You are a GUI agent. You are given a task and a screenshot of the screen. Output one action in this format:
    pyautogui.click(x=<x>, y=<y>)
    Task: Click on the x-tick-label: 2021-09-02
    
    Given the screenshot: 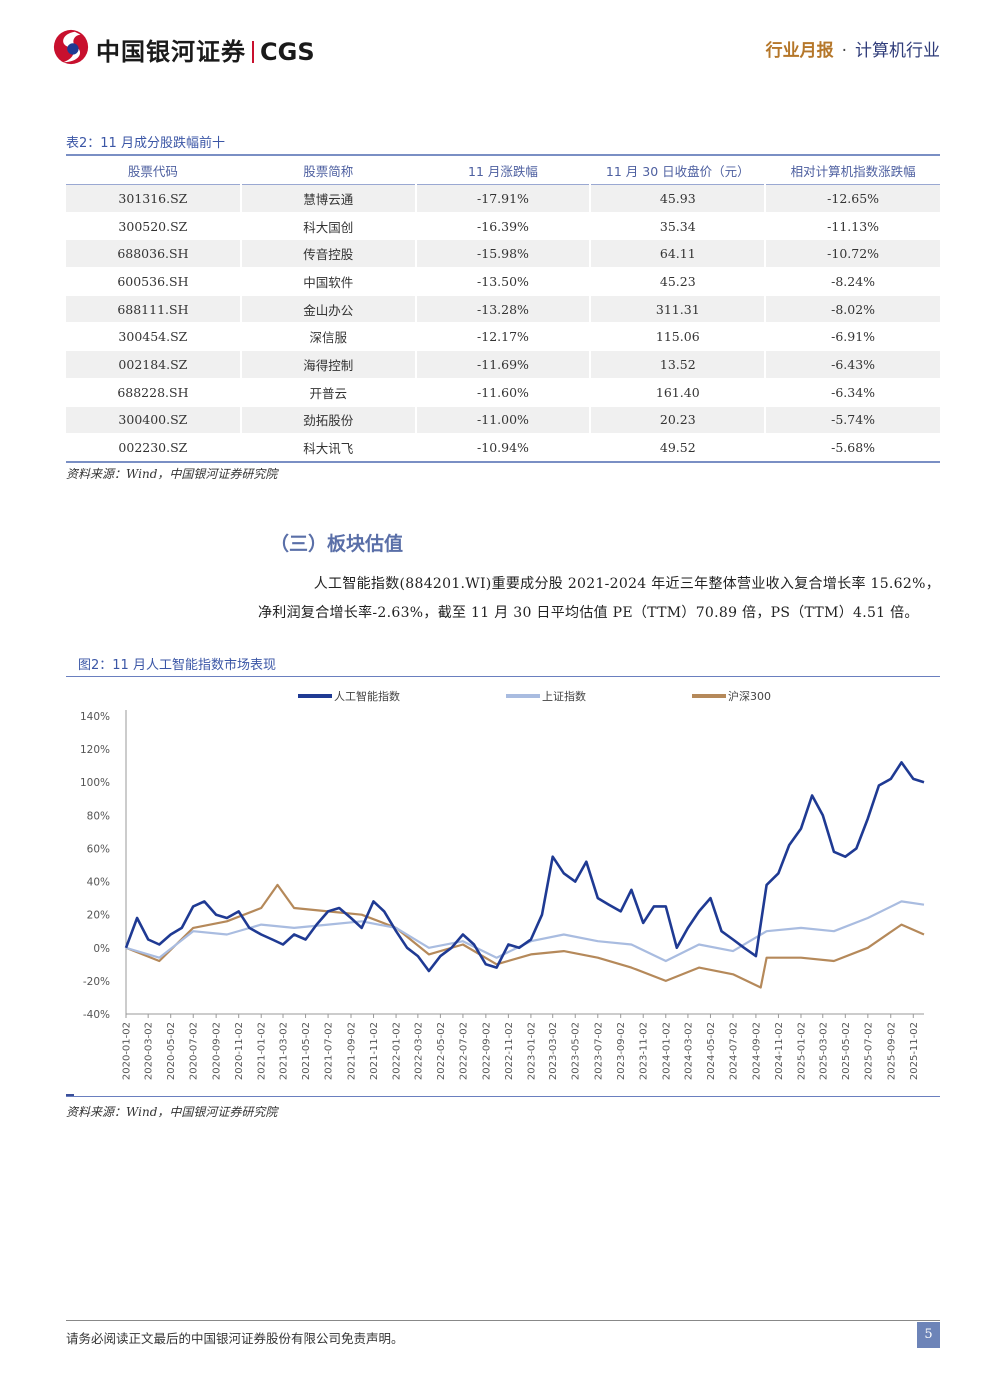 What is the action you would take?
    pyautogui.click(x=351, y=1051)
    